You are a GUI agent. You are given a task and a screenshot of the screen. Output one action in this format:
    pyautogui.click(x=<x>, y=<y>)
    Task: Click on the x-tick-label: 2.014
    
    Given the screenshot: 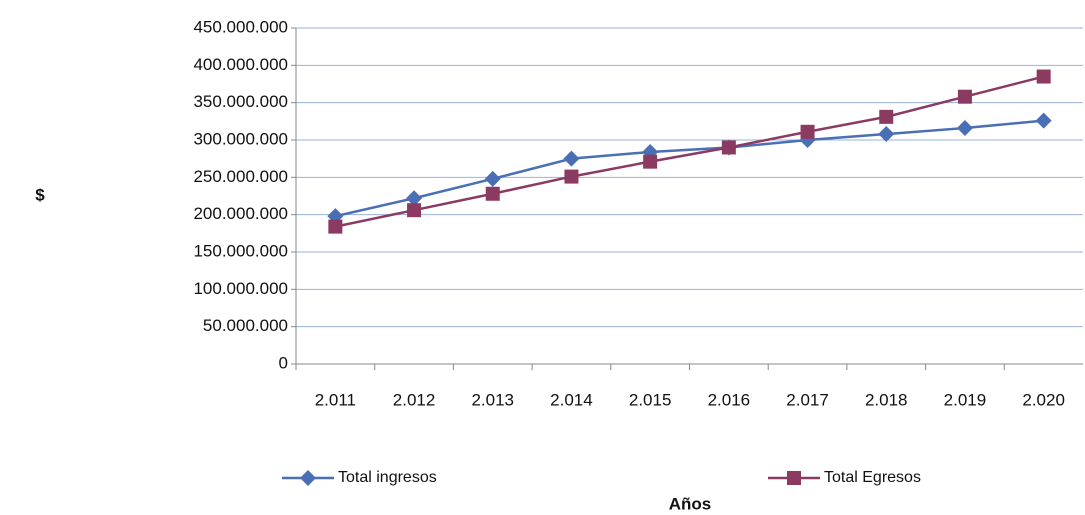 What is the action you would take?
    pyautogui.click(x=571, y=399)
    